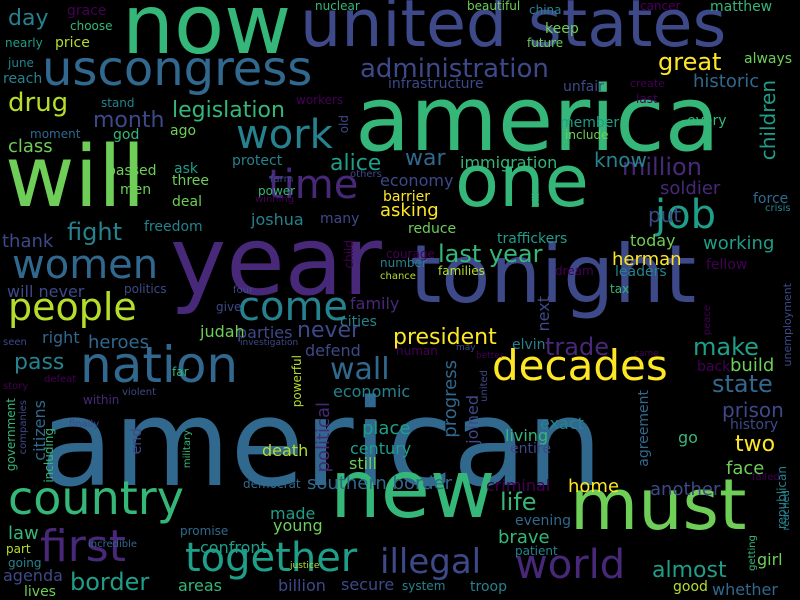 The image size is (800, 600). What do you see at coordinates (16, 386) in the screenshot?
I see `word-story: story` at bounding box center [16, 386].